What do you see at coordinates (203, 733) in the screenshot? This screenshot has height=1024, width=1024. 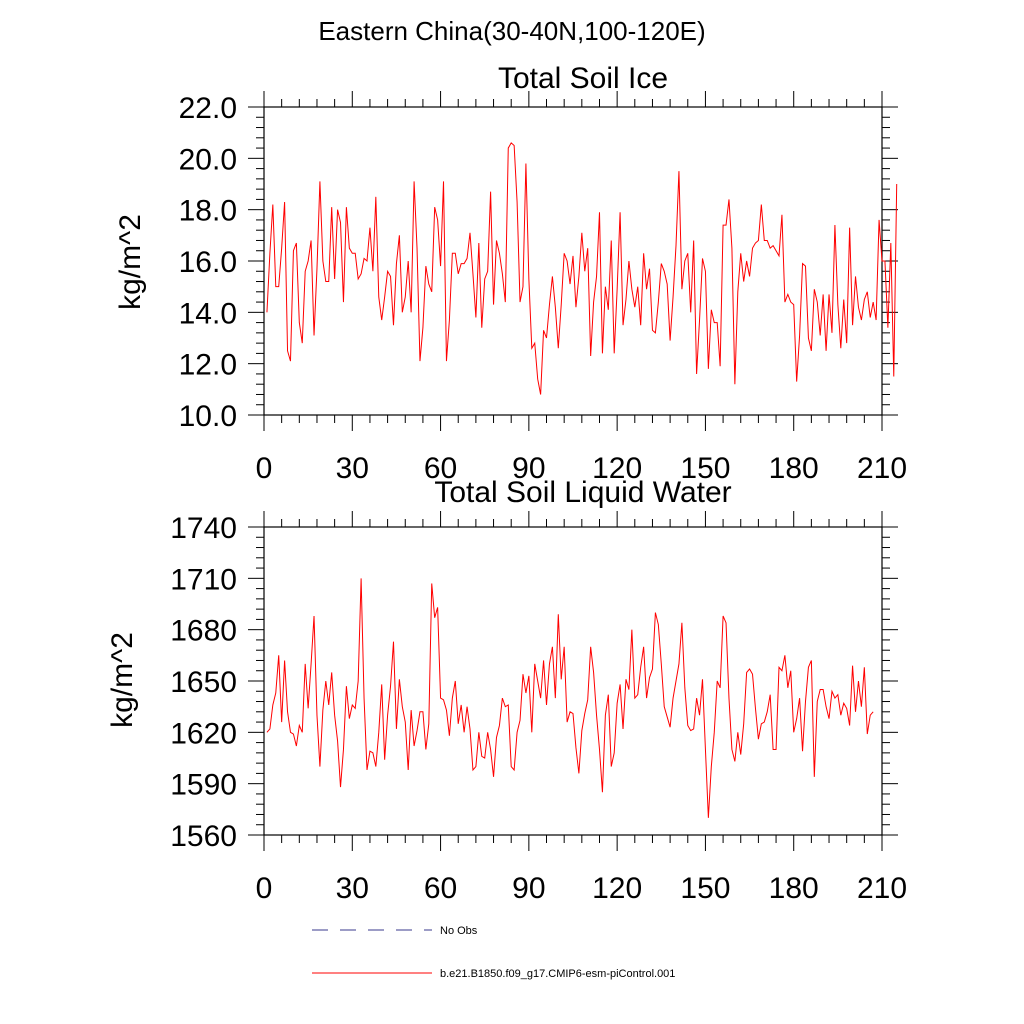 I see `y-tick-label: 1620` at bounding box center [203, 733].